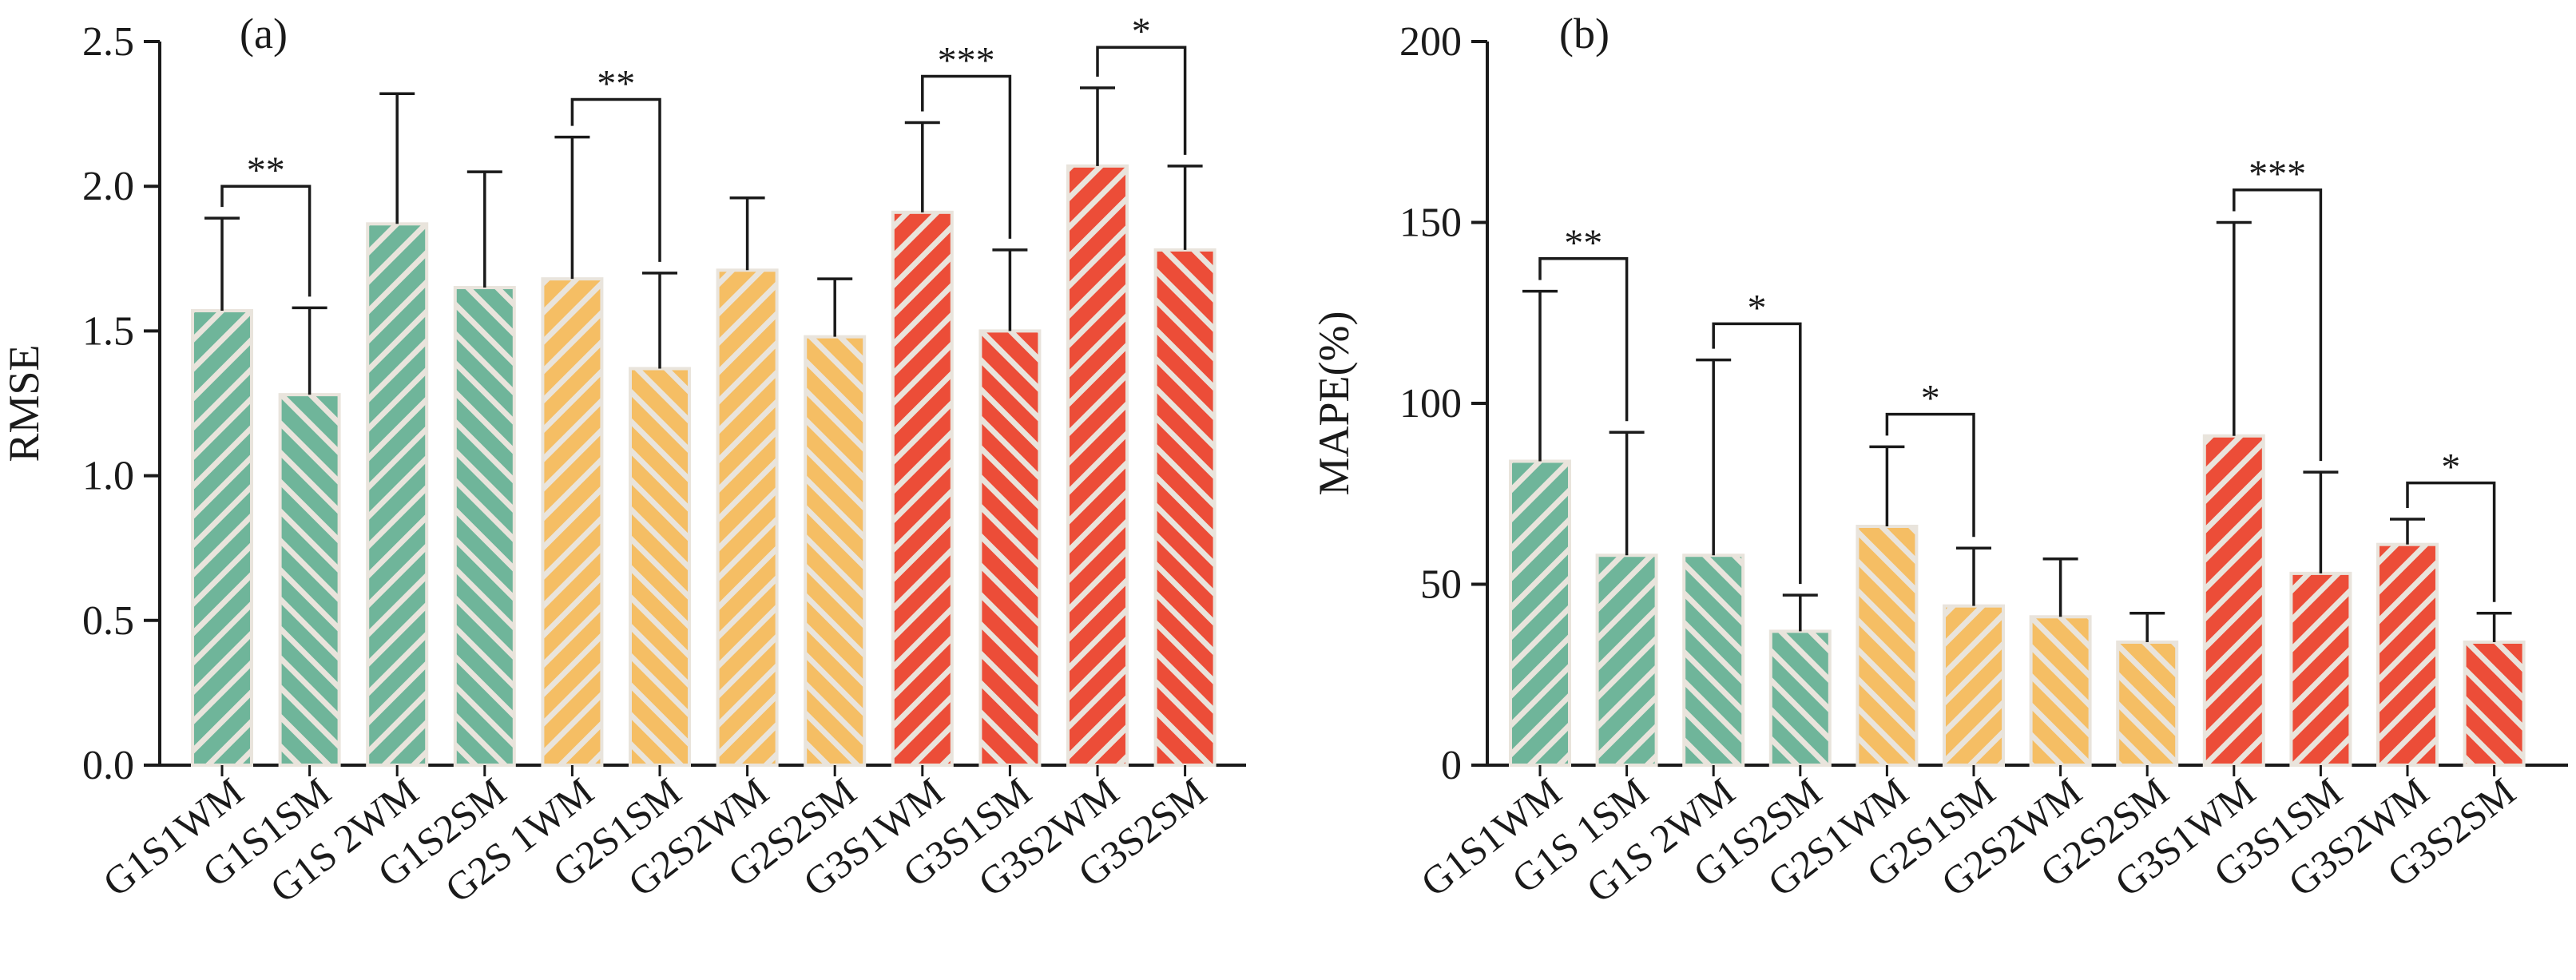 This screenshot has width=2576, height=980. I want to click on panel-label: (a), so click(264, 34).